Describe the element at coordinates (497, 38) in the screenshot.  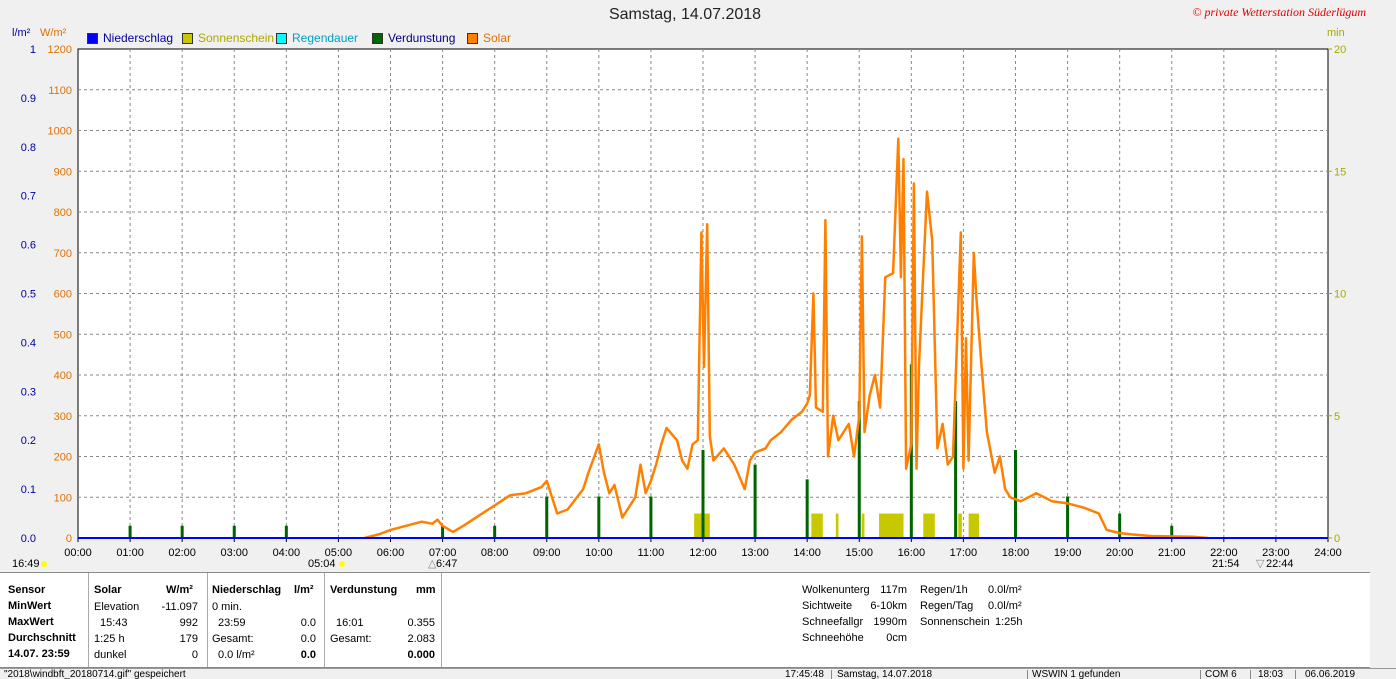
I see `legend-label: Solar` at that location.